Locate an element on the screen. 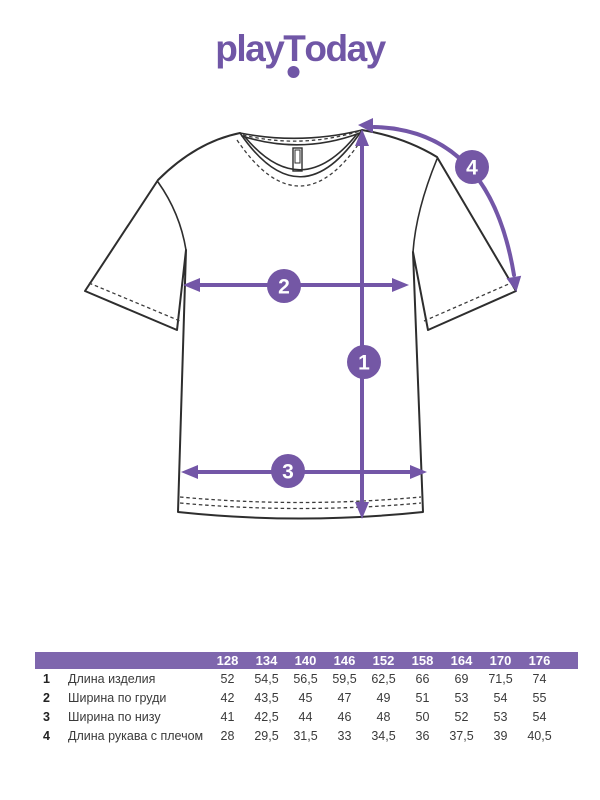 This screenshot has height=800, width=600. measure-marker-2: 2 is located at coordinates (284, 286).